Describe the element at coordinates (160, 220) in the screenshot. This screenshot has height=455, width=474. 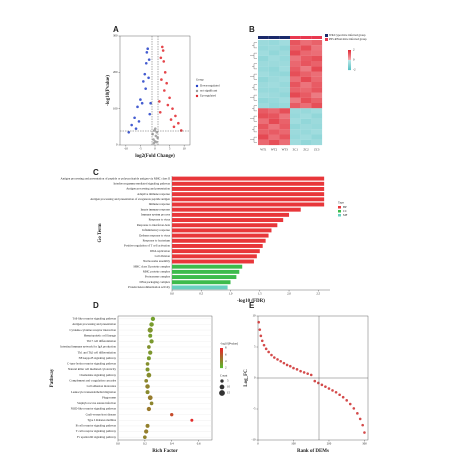
I see `y-tick-label: Response to virus` at that location.